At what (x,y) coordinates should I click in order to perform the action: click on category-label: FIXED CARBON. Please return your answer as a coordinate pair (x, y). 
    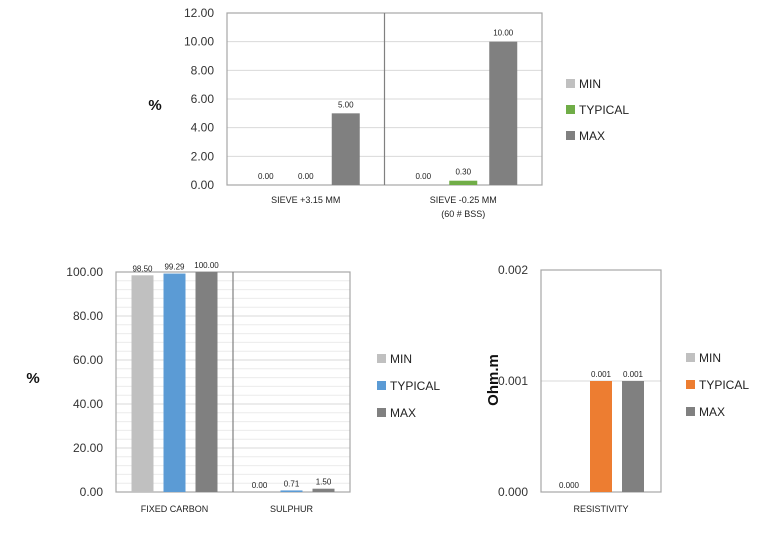
    Looking at the image, I should click on (175, 509).